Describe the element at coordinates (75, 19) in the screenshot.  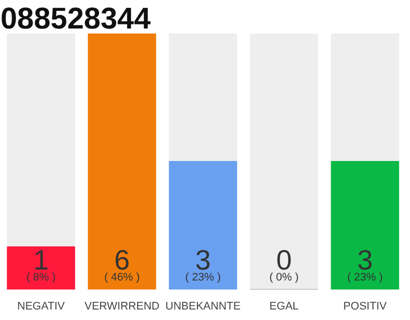
I see `chart-title: 088528344` at that location.